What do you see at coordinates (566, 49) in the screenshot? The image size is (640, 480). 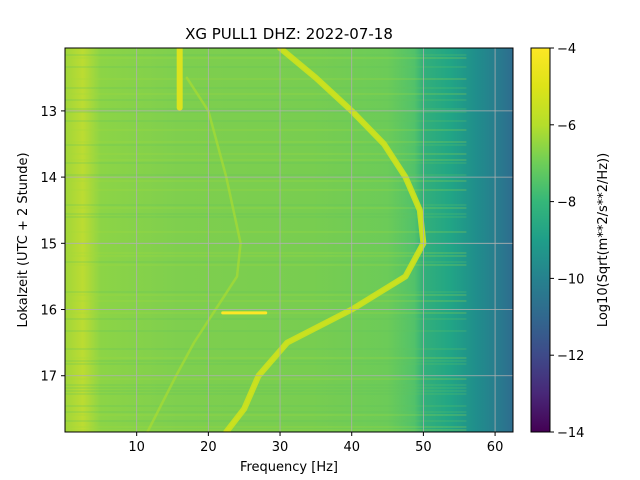 I see `colorbar-tick-label: −4` at bounding box center [566, 49].